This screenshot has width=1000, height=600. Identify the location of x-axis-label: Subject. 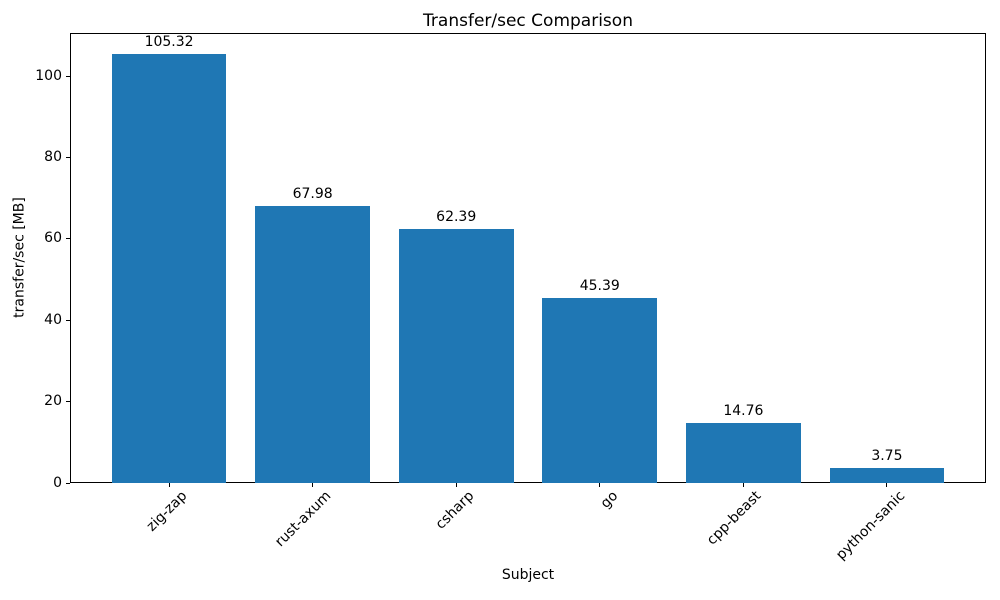
(528, 575).